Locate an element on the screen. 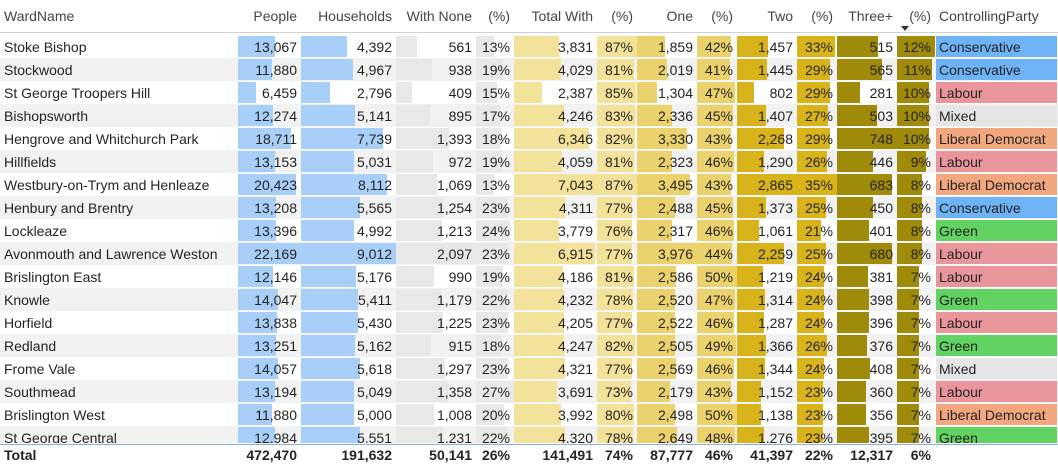  column-header: WardName is located at coordinates (119, 16).